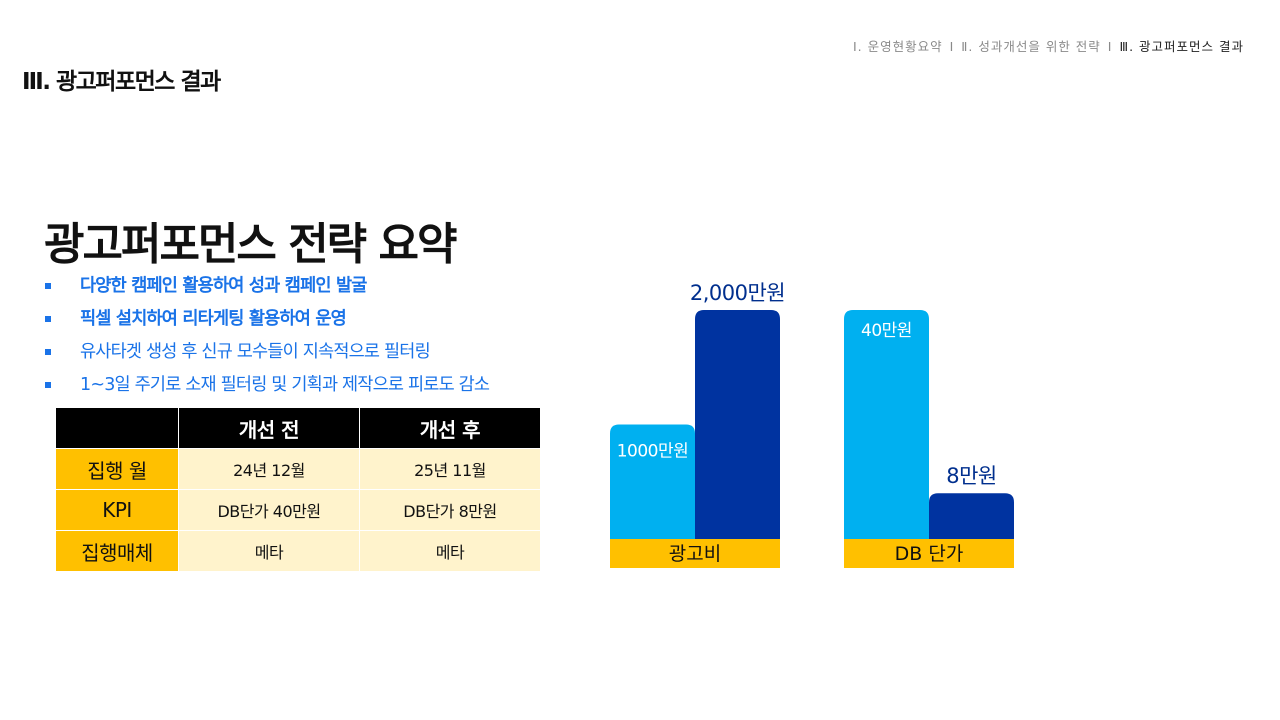  I want to click on page-title: 광고퍼포먼스 전략 요약, so click(250, 244).